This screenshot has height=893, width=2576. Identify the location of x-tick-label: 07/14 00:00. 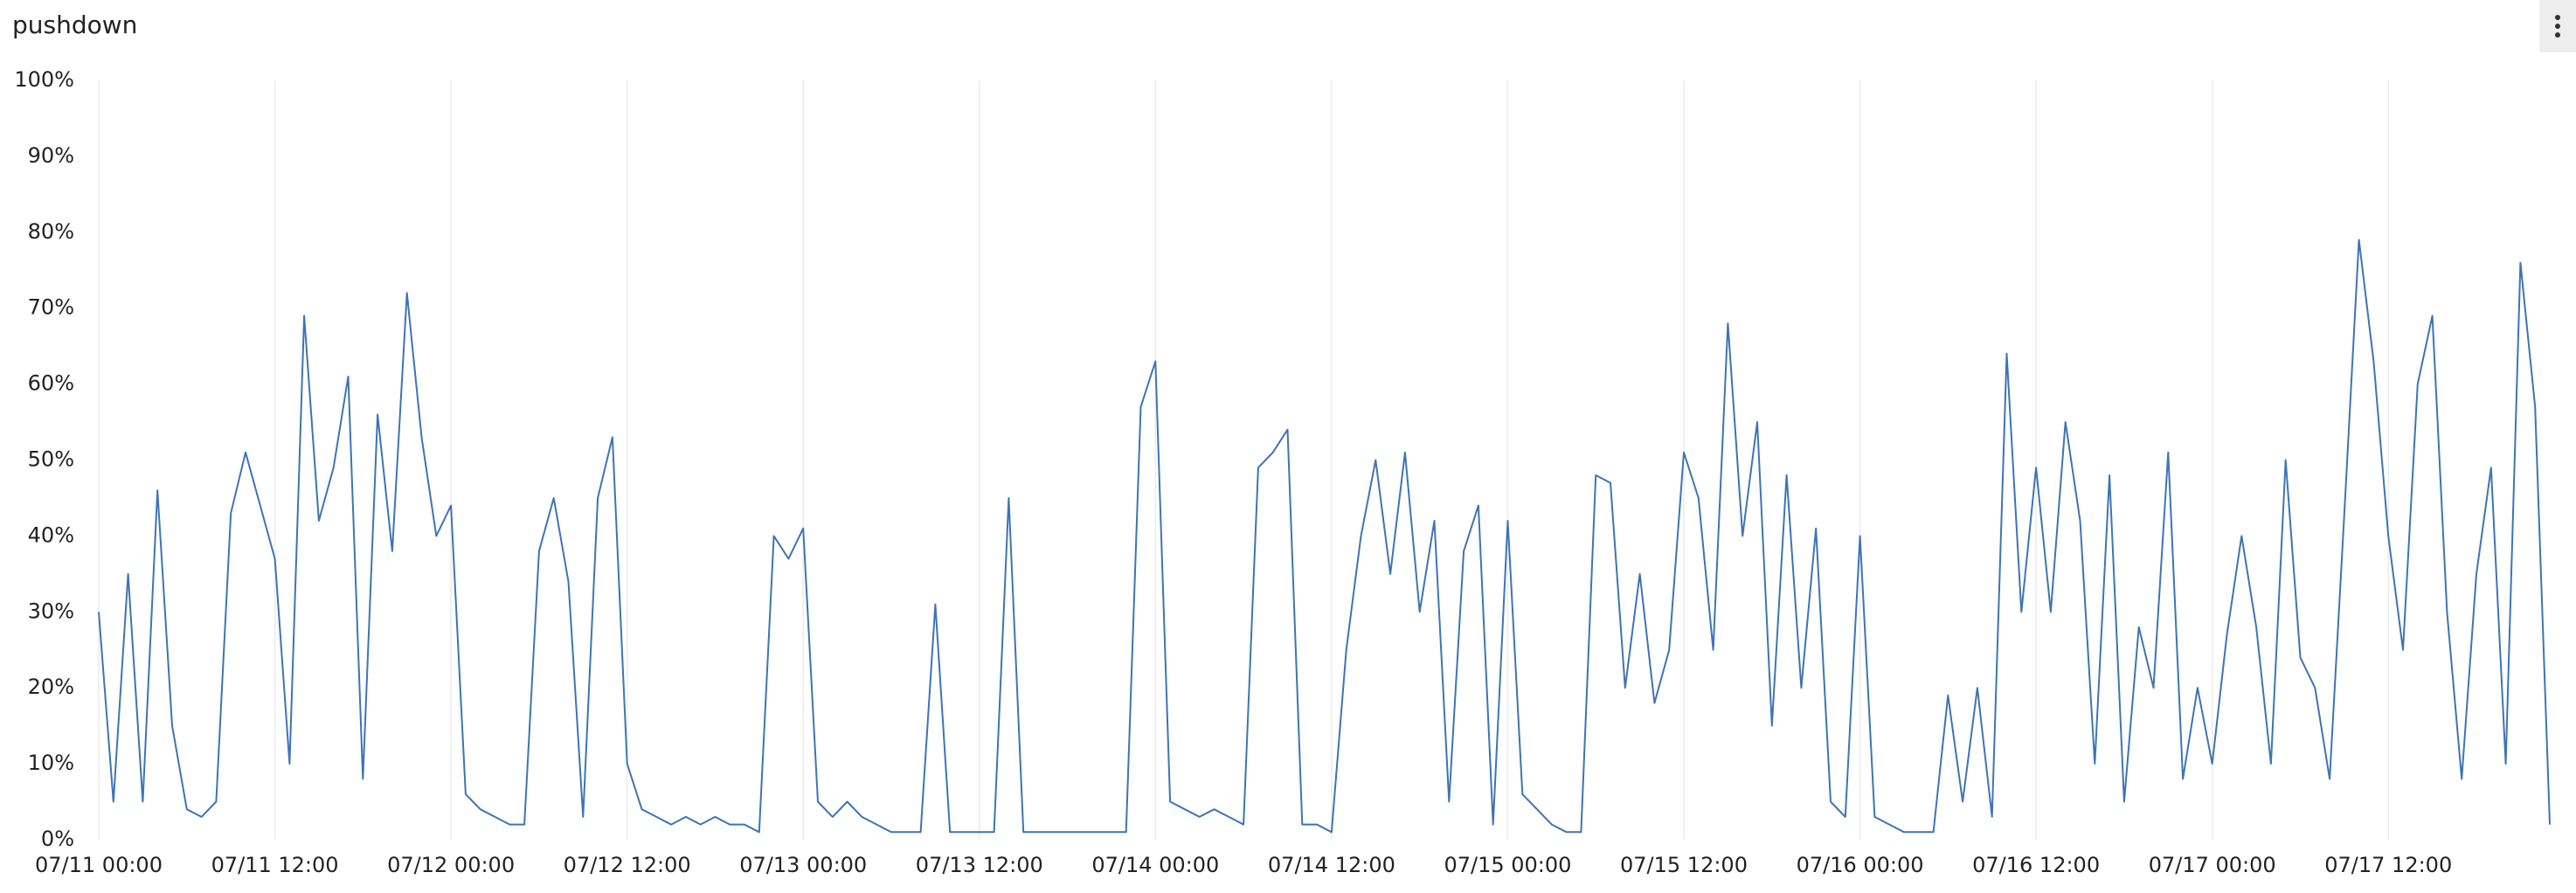
(1155, 865).